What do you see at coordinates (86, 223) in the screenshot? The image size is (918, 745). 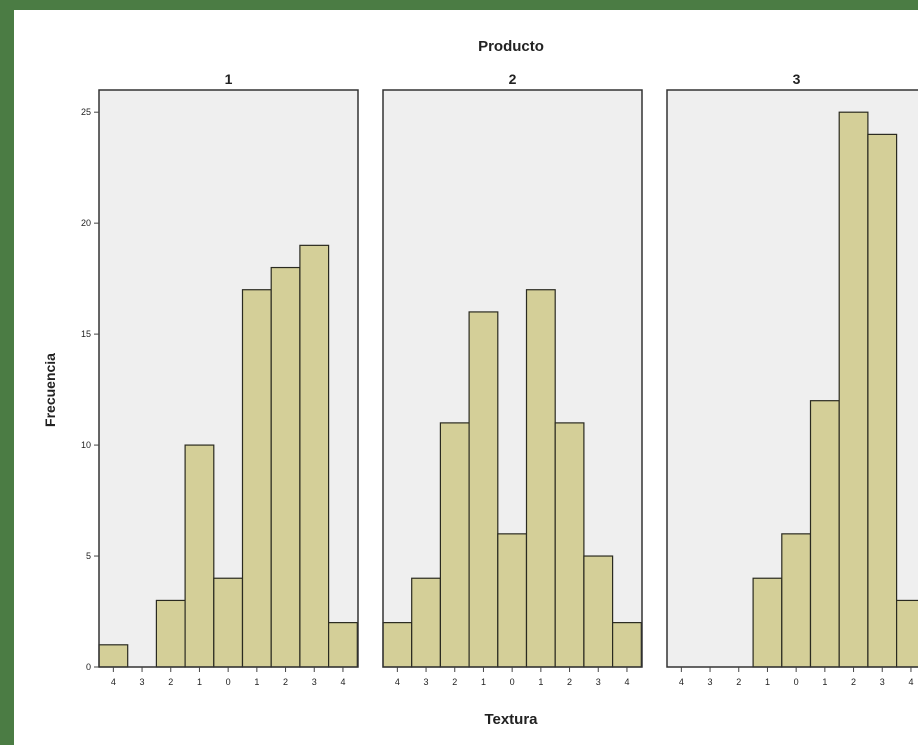 I see `y-tick-label: 20` at bounding box center [86, 223].